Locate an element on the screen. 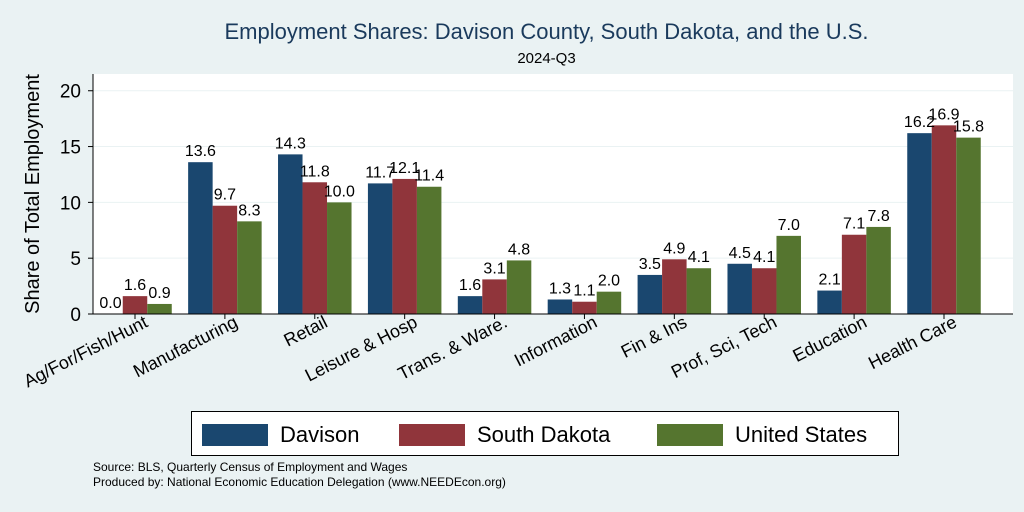  bar-south-dakota-leisure-hosp is located at coordinates (404, 246).